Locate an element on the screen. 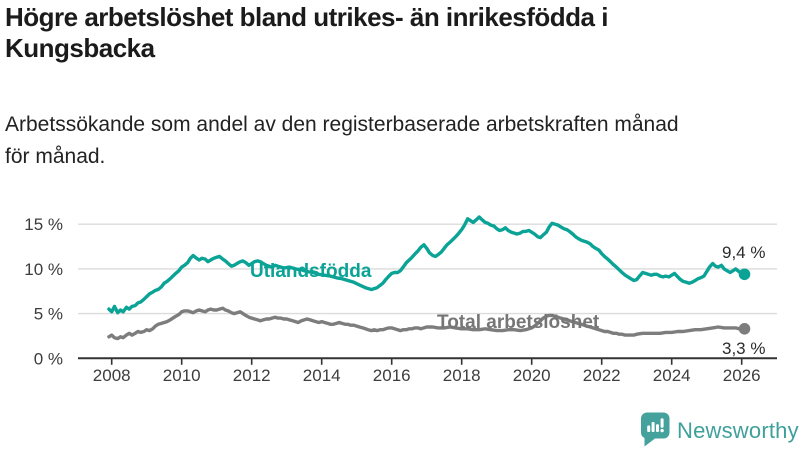 This screenshot has height=450, width=800. x-axis-tick-label: 2010 is located at coordinates (182, 375).